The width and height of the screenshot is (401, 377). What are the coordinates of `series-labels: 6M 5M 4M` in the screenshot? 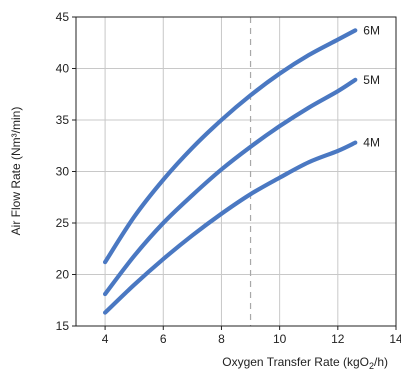 It's located at (371, 86).